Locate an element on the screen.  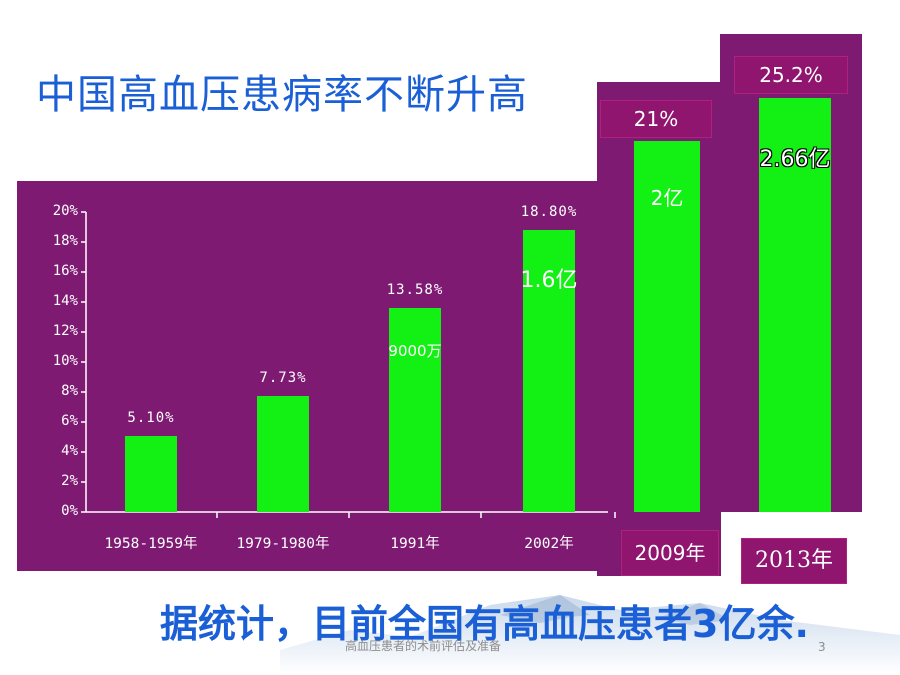
bar-1991年 is located at coordinates (415, 410).